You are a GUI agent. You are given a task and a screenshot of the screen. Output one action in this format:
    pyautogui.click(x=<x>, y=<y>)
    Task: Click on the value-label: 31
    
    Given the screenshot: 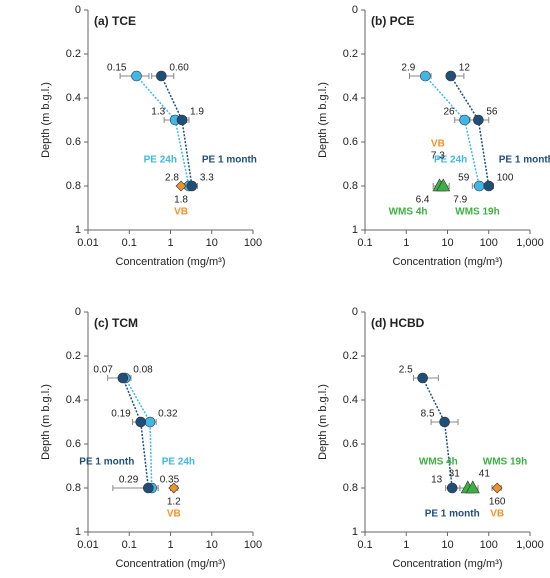 What is the action you would take?
    pyautogui.click(x=455, y=474)
    